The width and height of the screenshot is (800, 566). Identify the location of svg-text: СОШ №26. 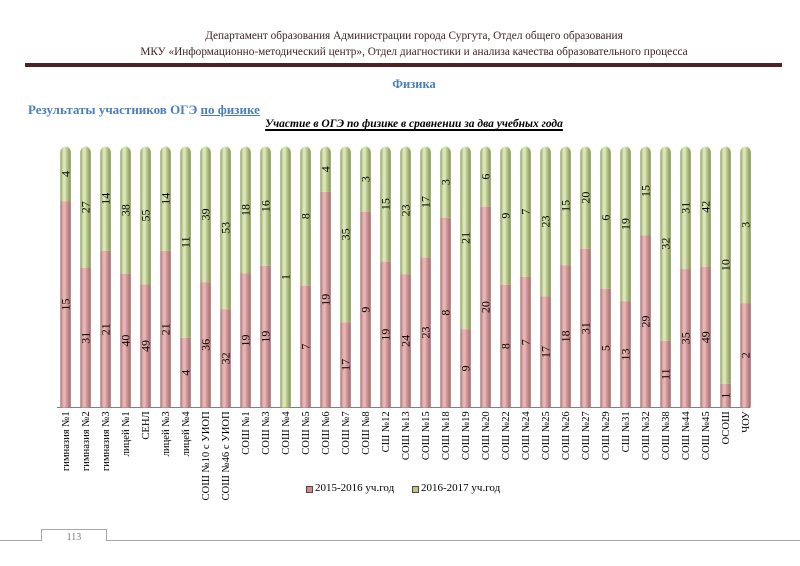
(566, 435).